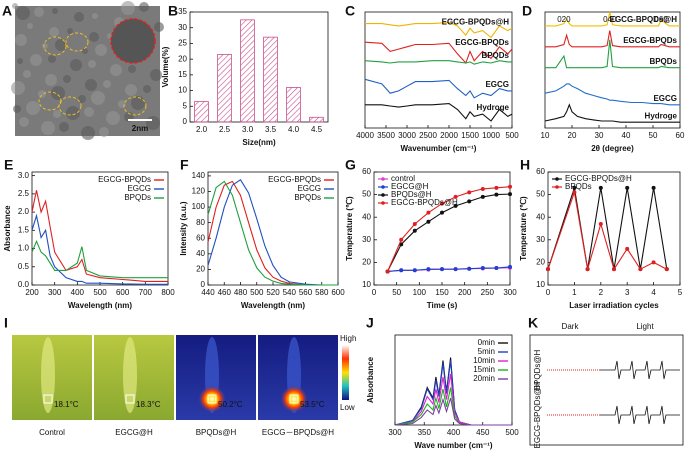  What do you see at coordinates (557, 187) in the screenshot?
I see `legend-marker` at bounding box center [557, 187].